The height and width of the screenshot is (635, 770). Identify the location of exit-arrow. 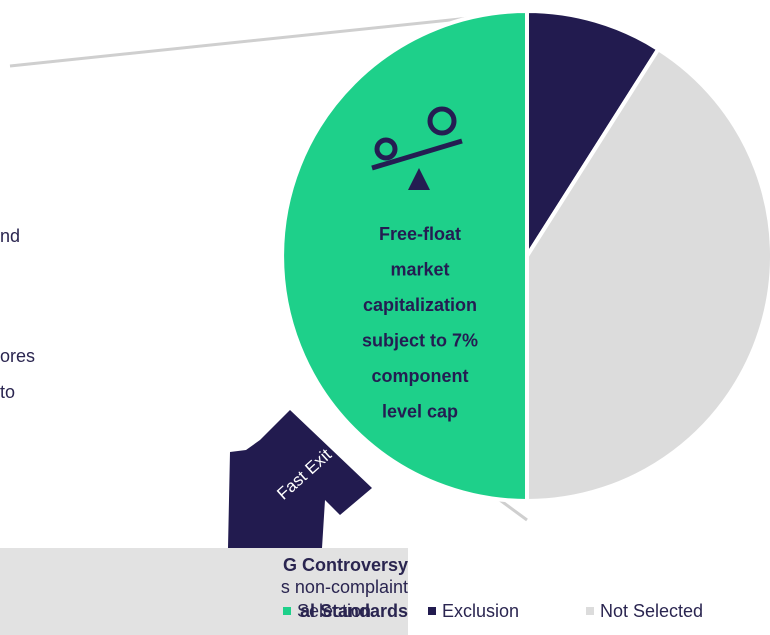
(300, 479).